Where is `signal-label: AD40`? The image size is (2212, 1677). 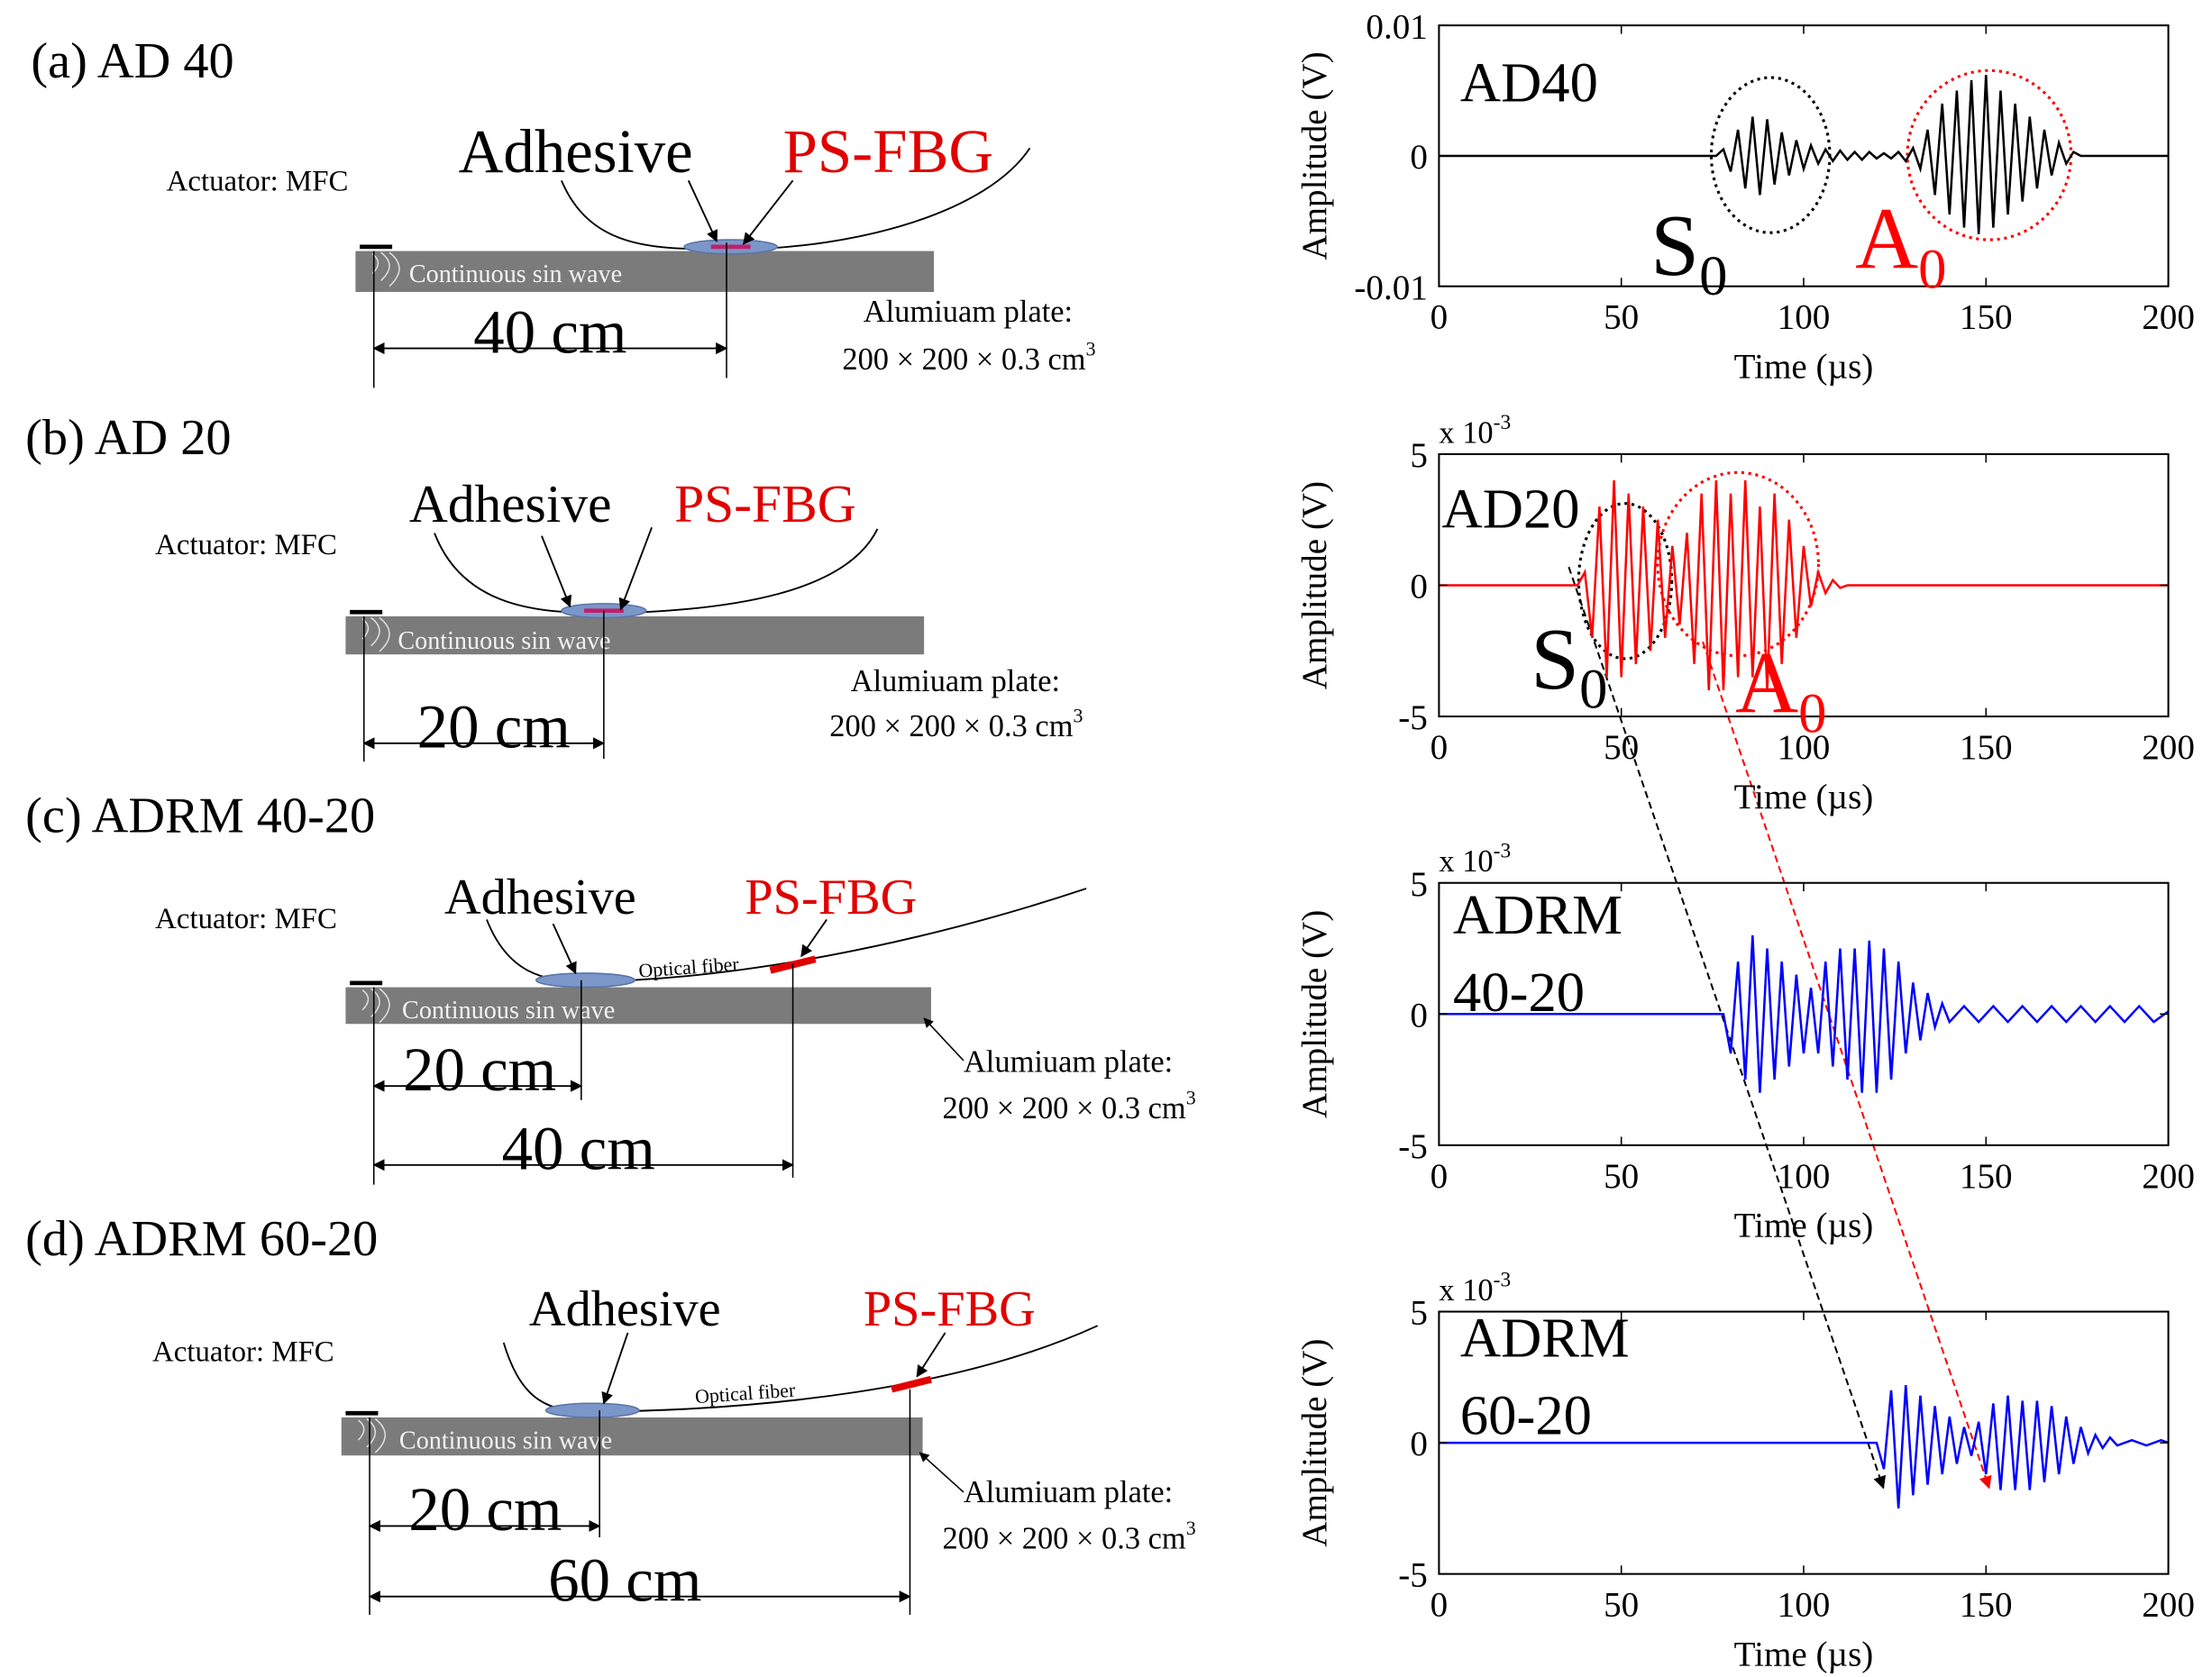
signal-label: AD40 is located at coordinates (1529, 82).